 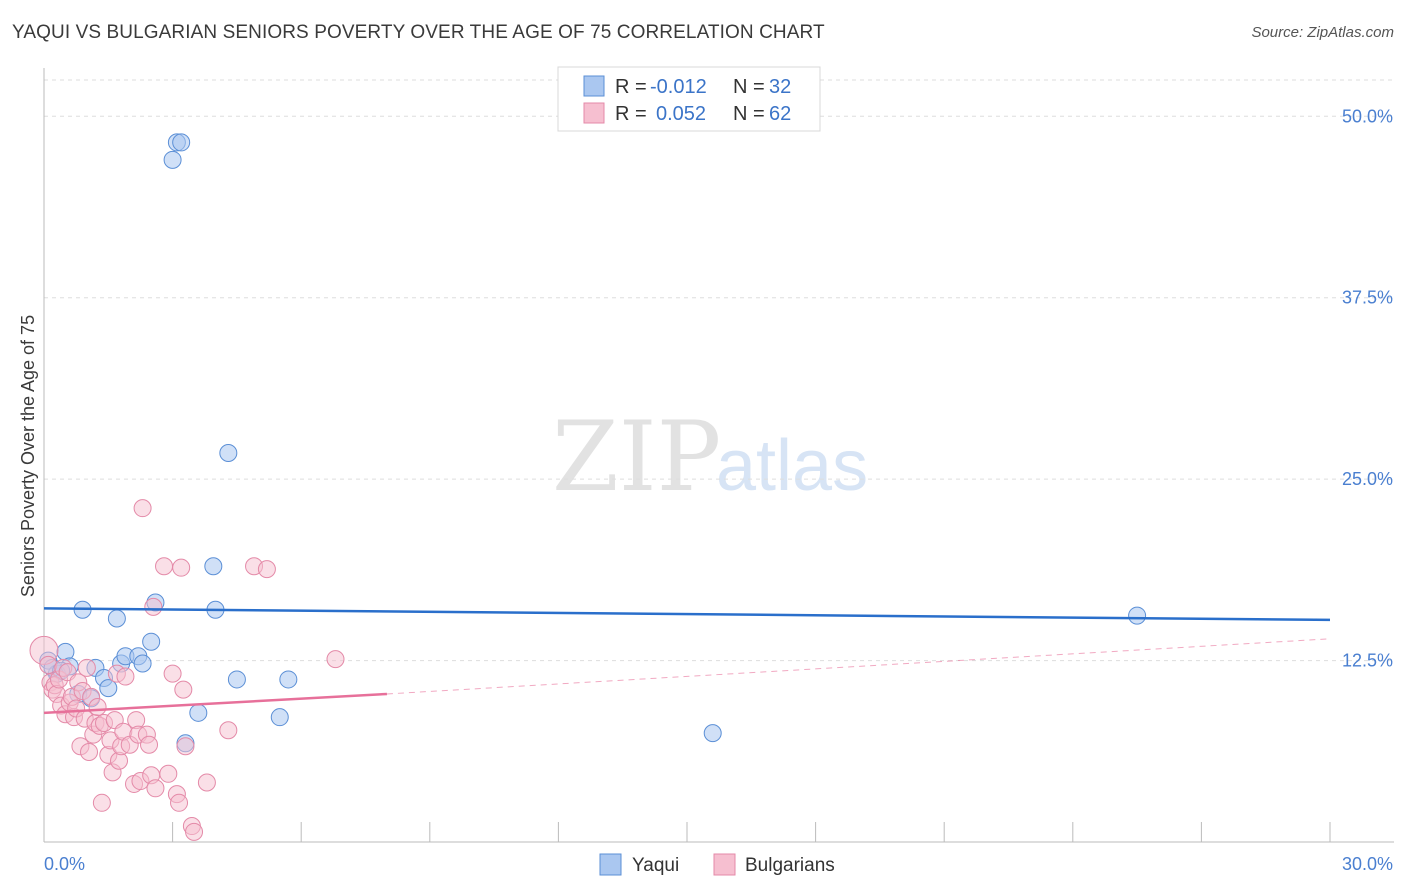 I want to click on series-legend: Yaqui Bulgarians, so click(x=717, y=864).